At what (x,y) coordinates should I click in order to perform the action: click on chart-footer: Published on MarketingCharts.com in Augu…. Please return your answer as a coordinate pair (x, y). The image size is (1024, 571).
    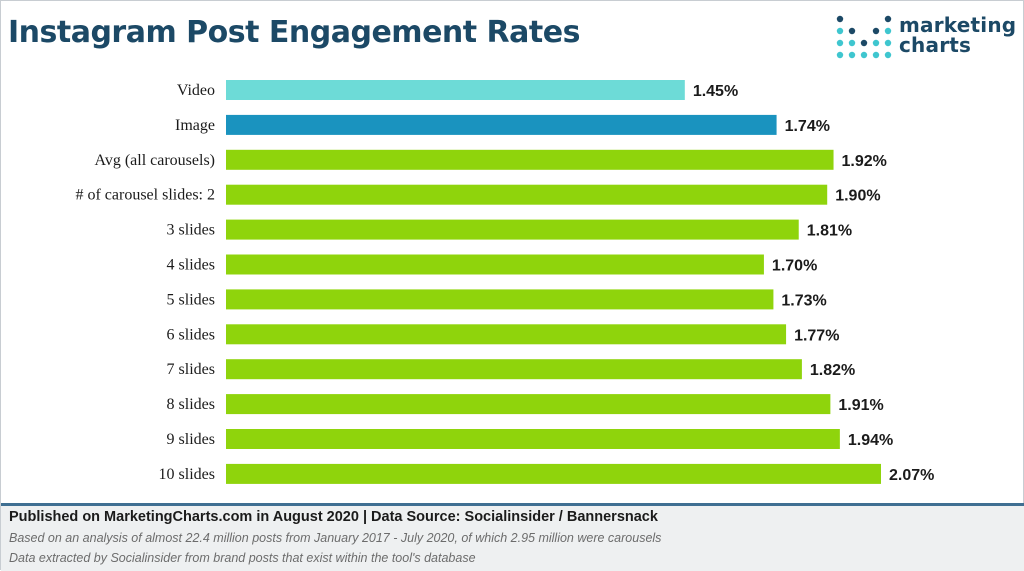
    Looking at the image, I should click on (512, 537).